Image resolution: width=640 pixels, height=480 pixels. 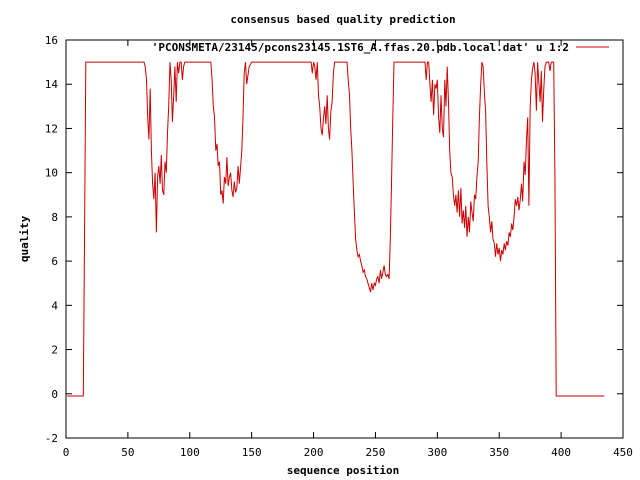 What do you see at coordinates (376, 452) in the screenshot?
I see `x-tick-label: 250` at bounding box center [376, 452].